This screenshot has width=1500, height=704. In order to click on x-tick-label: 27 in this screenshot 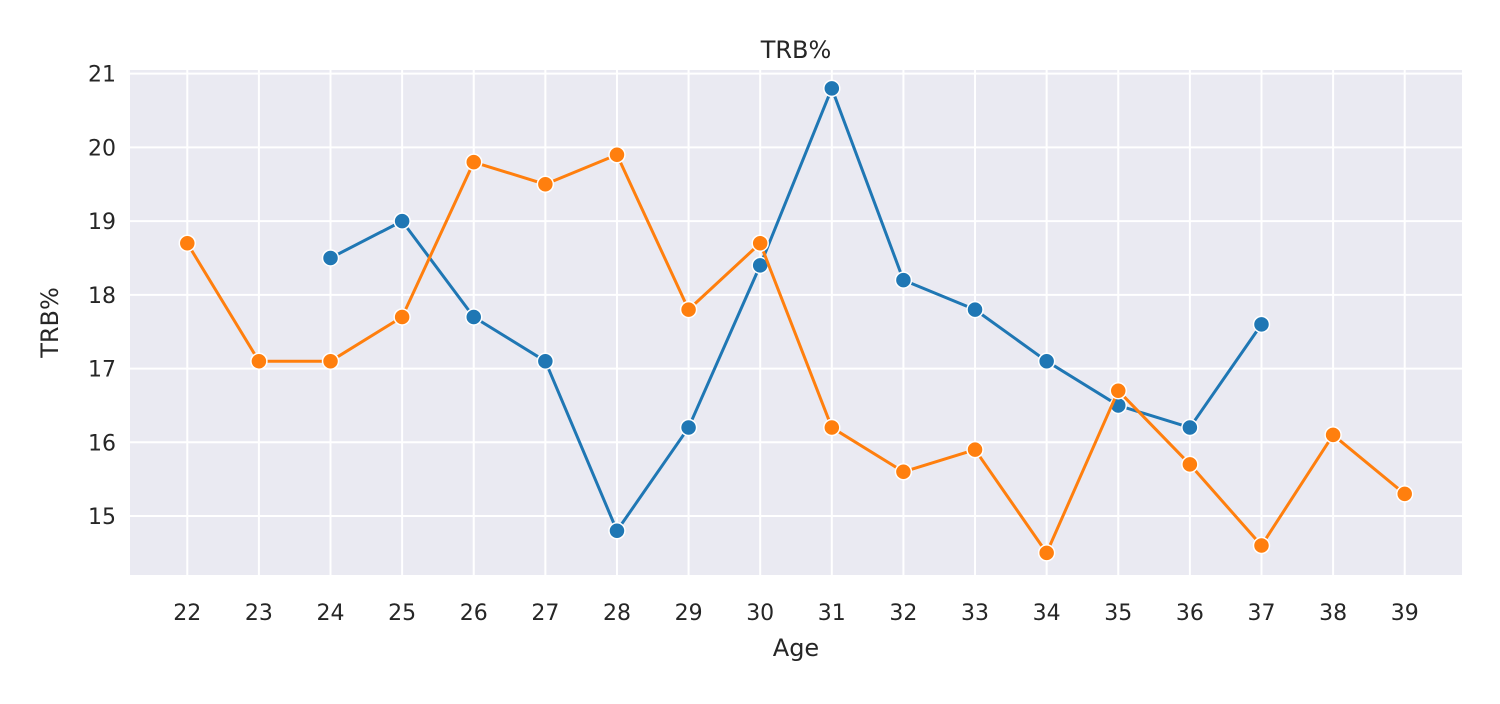, I will do `click(545, 613)`.